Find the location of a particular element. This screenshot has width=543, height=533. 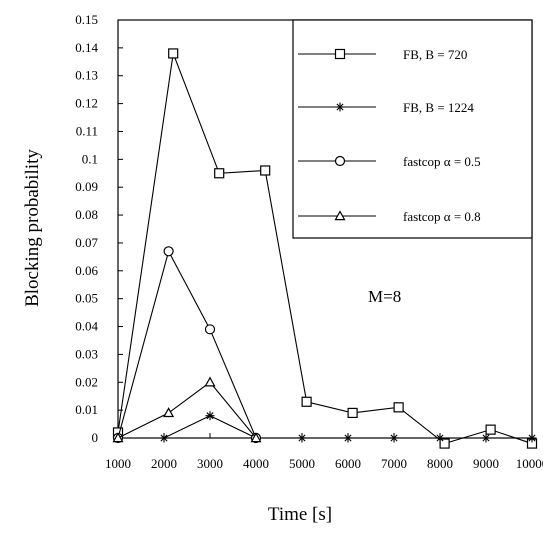

y-tick-label: 0.12 is located at coordinates (86, 103).